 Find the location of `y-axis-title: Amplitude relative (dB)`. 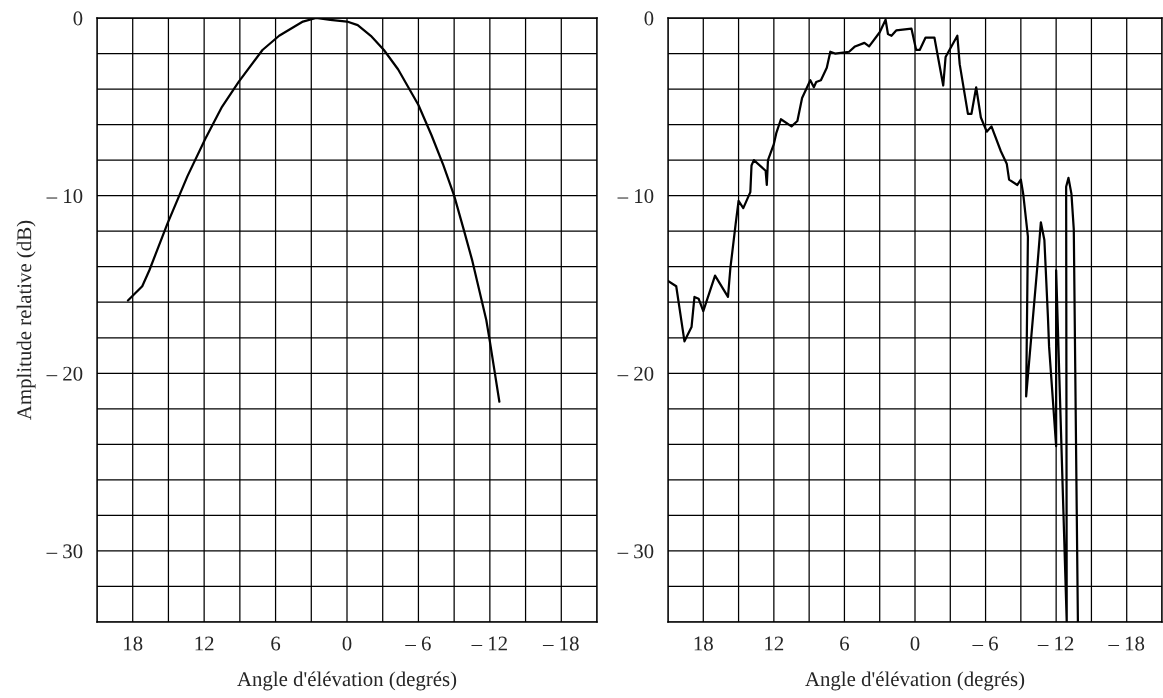

y-axis-title: Amplitude relative (dB) is located at coordinates (26, 320).